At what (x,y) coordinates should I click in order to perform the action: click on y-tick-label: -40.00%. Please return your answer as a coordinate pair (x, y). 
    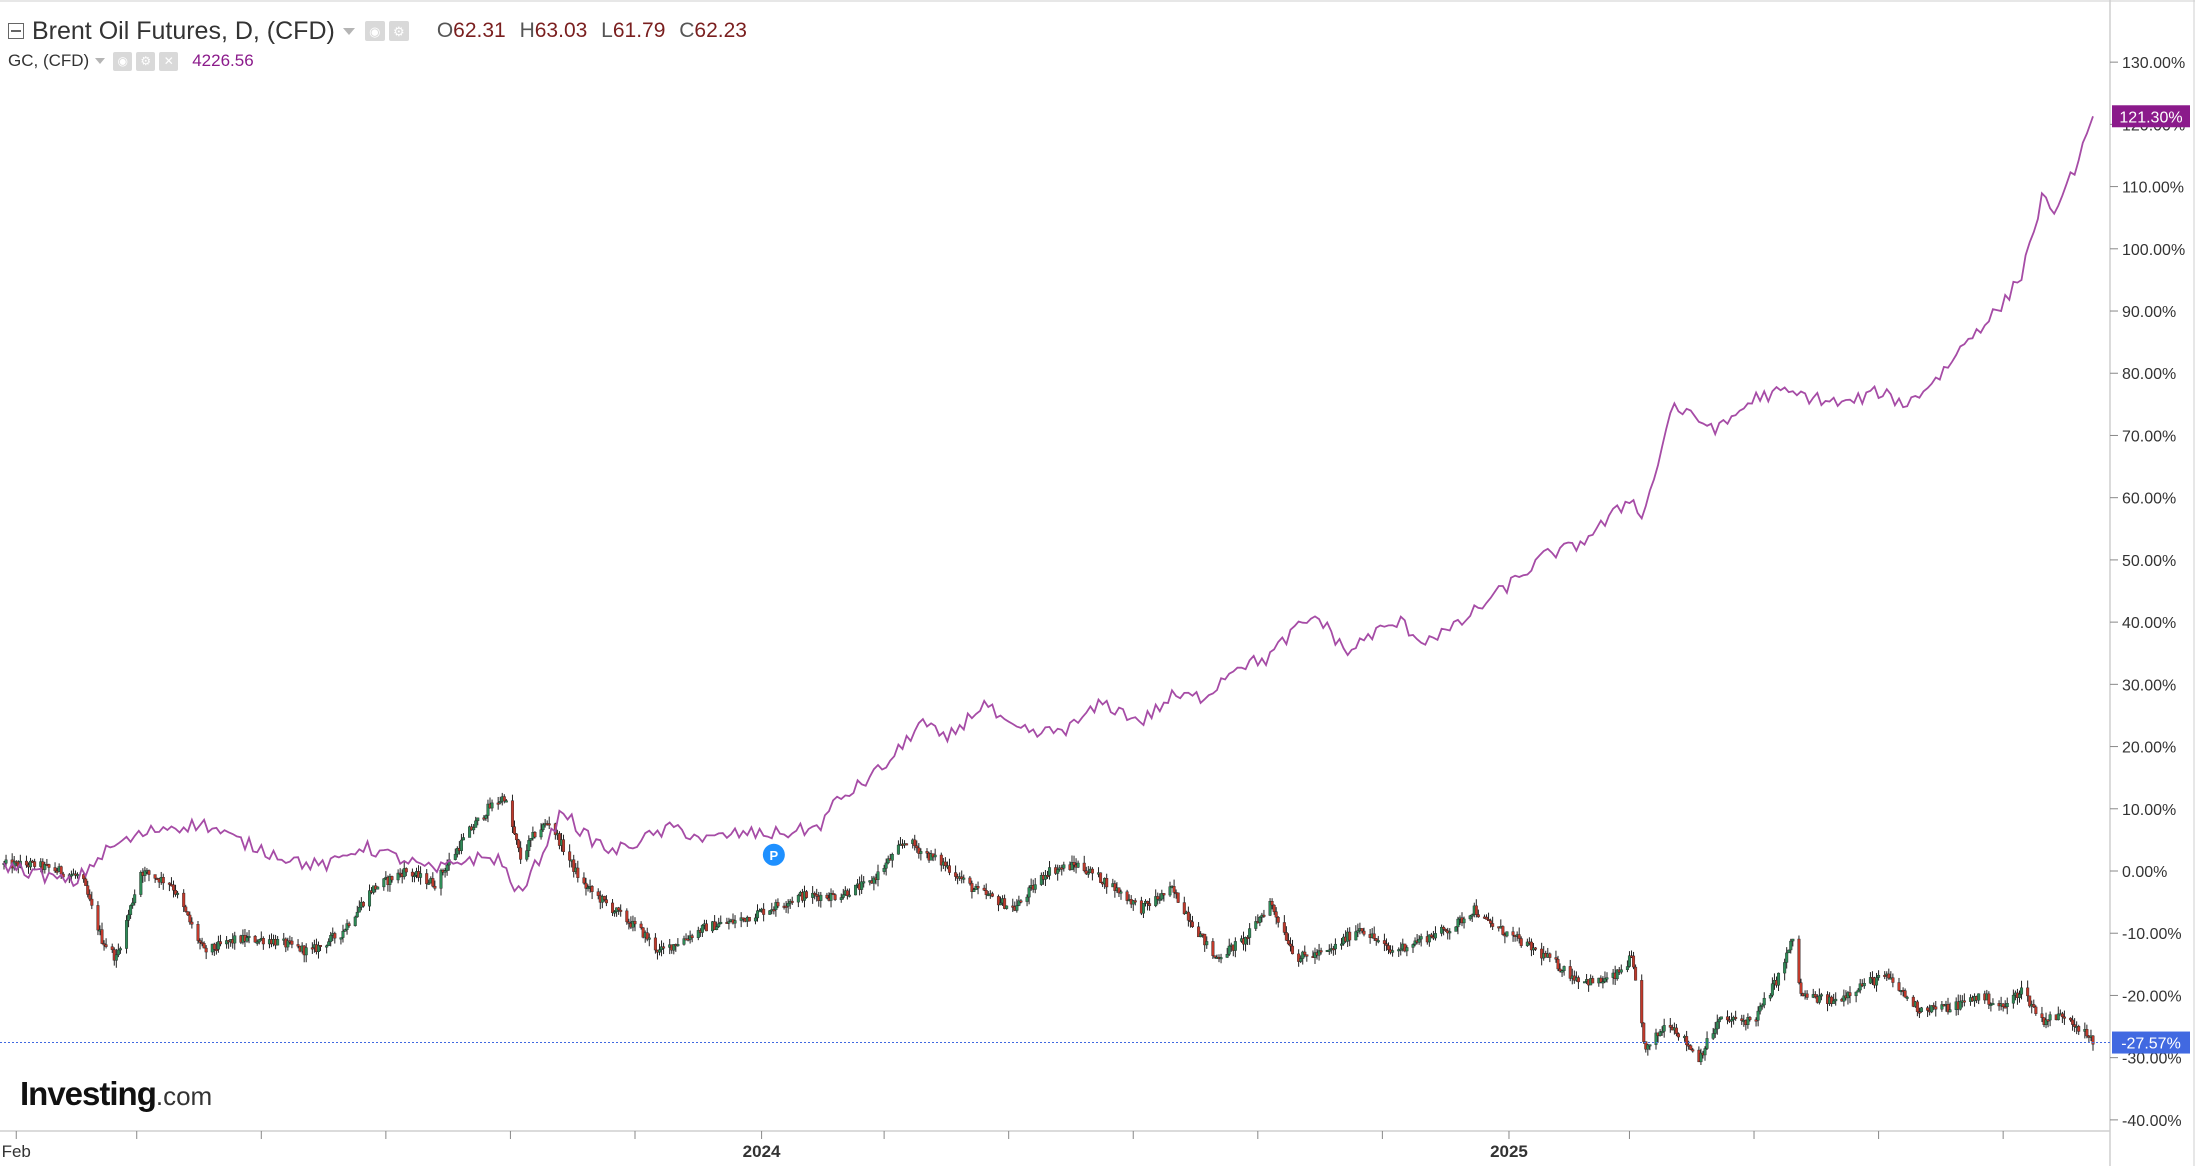
    Looking at the image, I should click on (2152, 1121).